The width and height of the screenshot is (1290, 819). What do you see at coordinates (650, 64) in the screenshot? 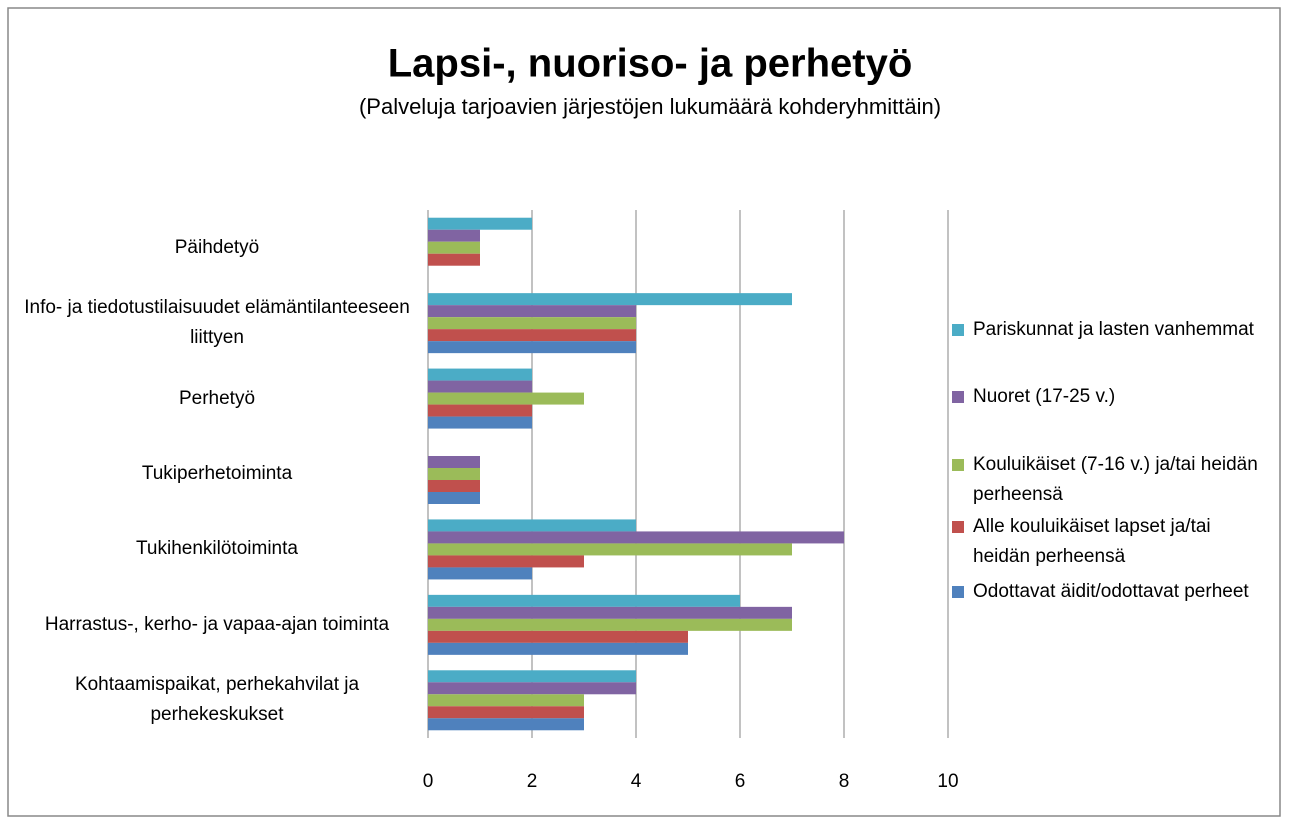
I see `chart-title: Lapsi-, nuoriso- ja perhetyö` at bounding box center [650, 64].